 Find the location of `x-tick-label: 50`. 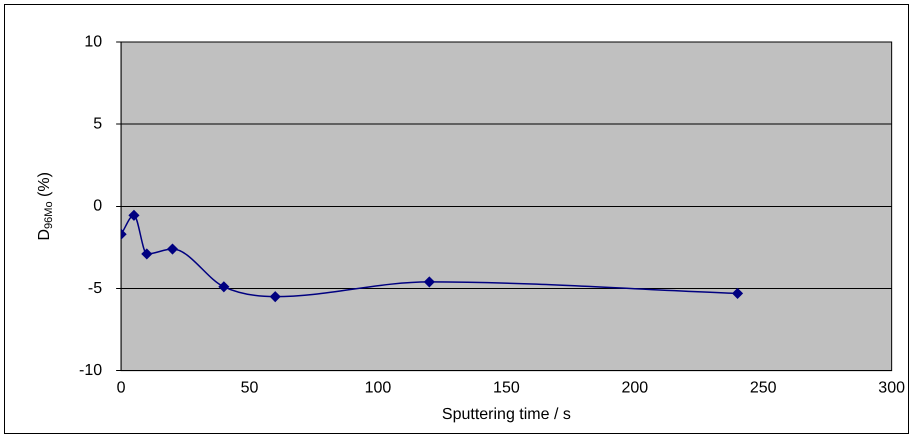

x-tick-label: 50 is located at coordinates (249, 388).